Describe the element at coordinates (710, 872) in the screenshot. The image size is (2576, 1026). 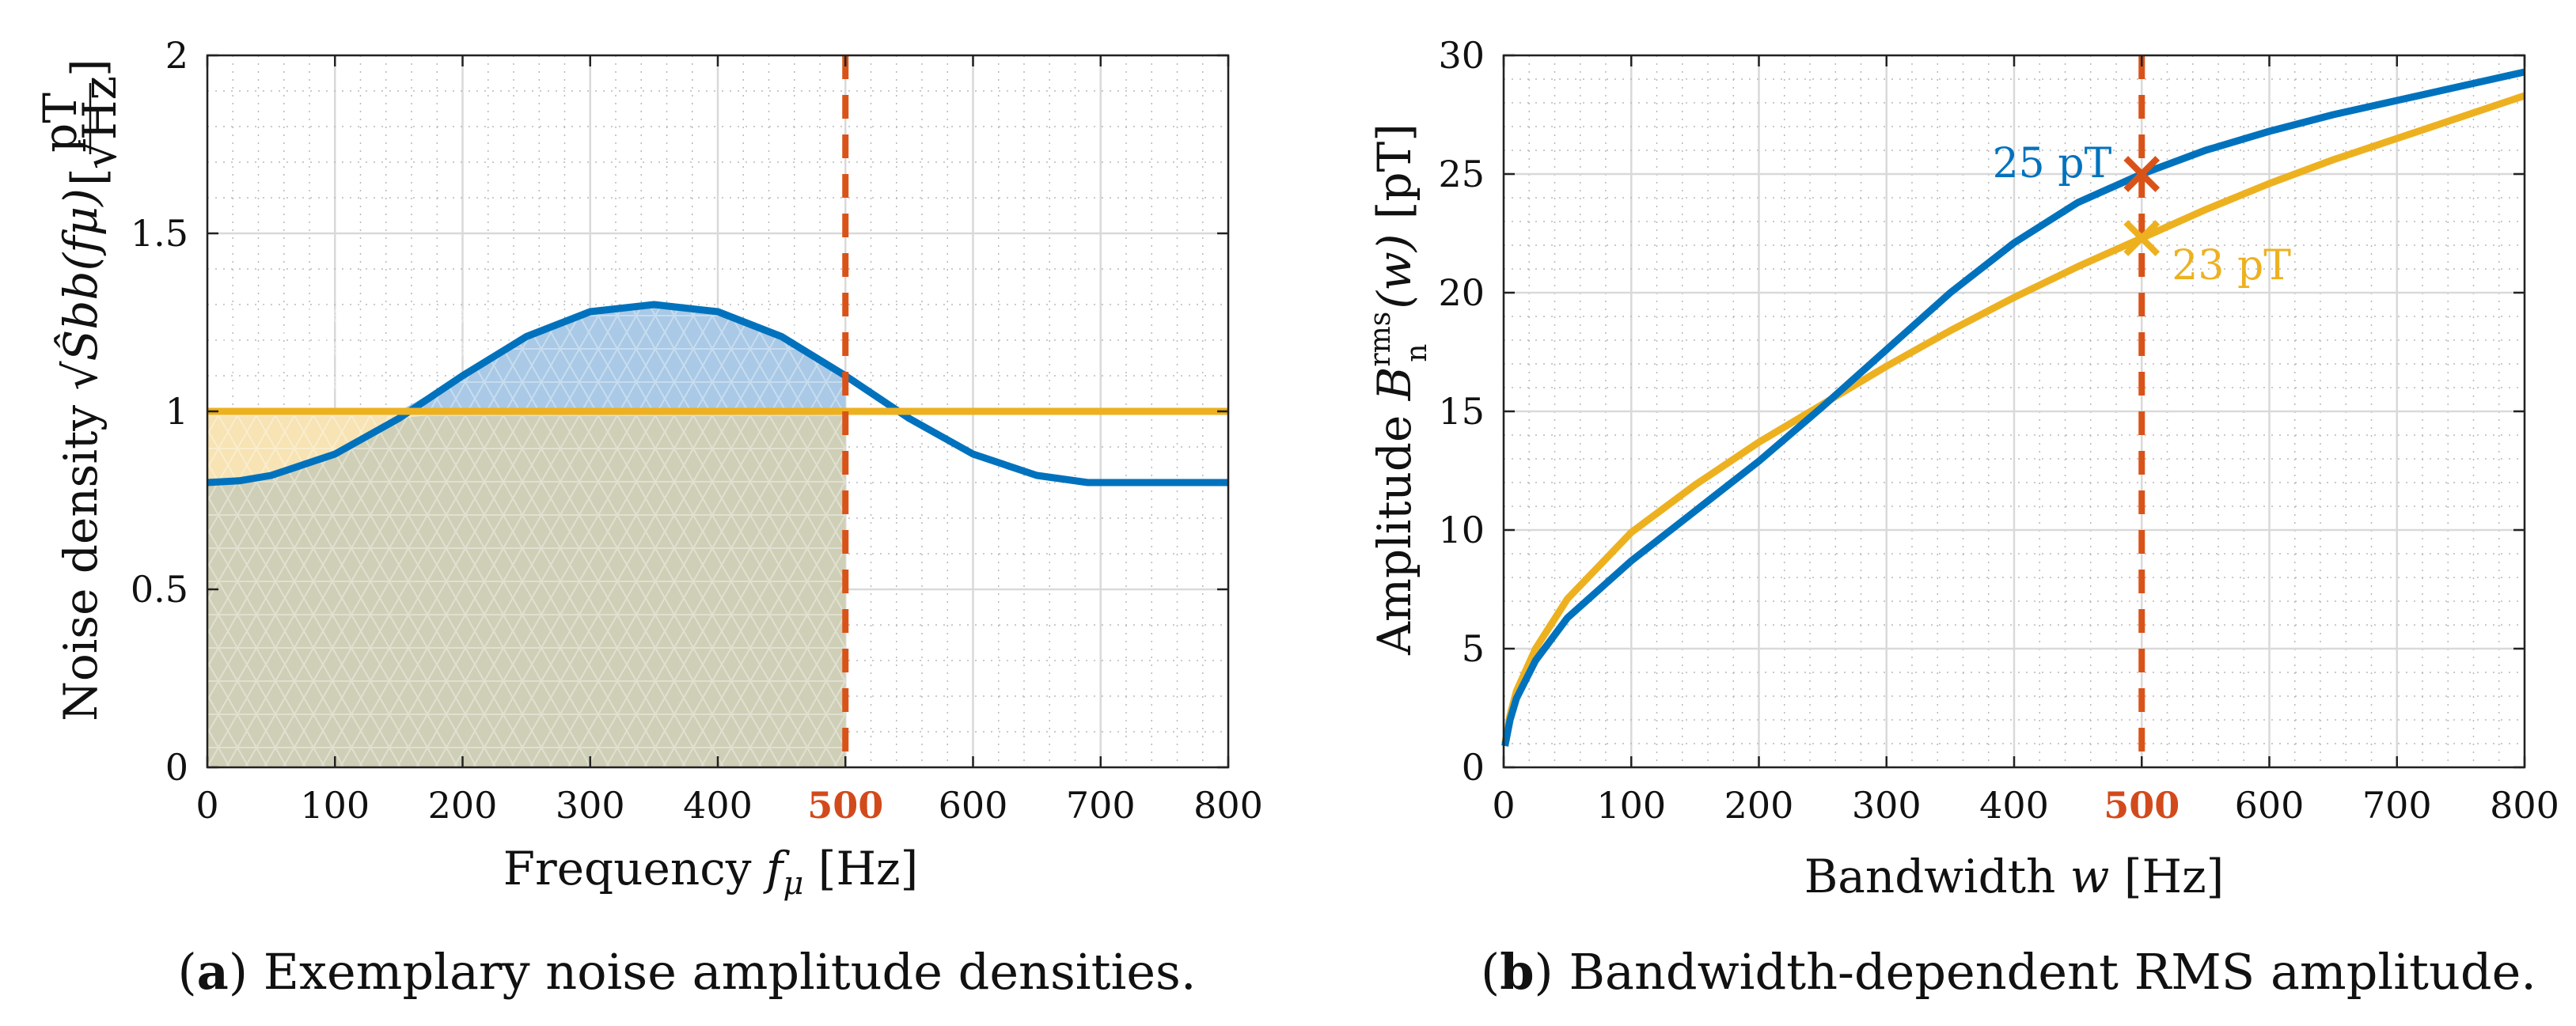
I see `panel-a-x-axis-label: Frequency fμ [Hz]` at that location.